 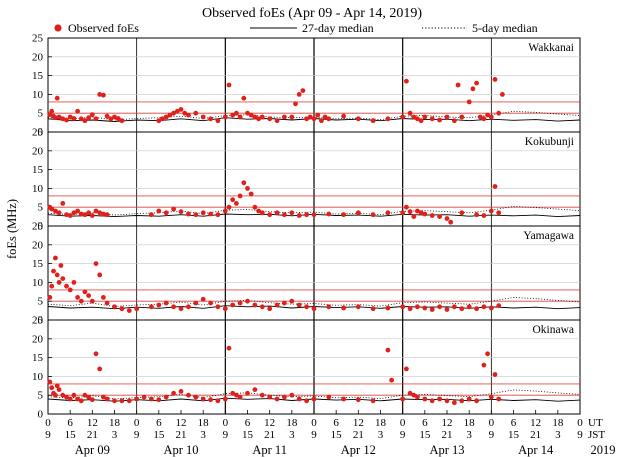 What do you see at coordinates (58, 28) in the screenshot?
I see `legend-observed-marker` at bounding box center [58, 28].